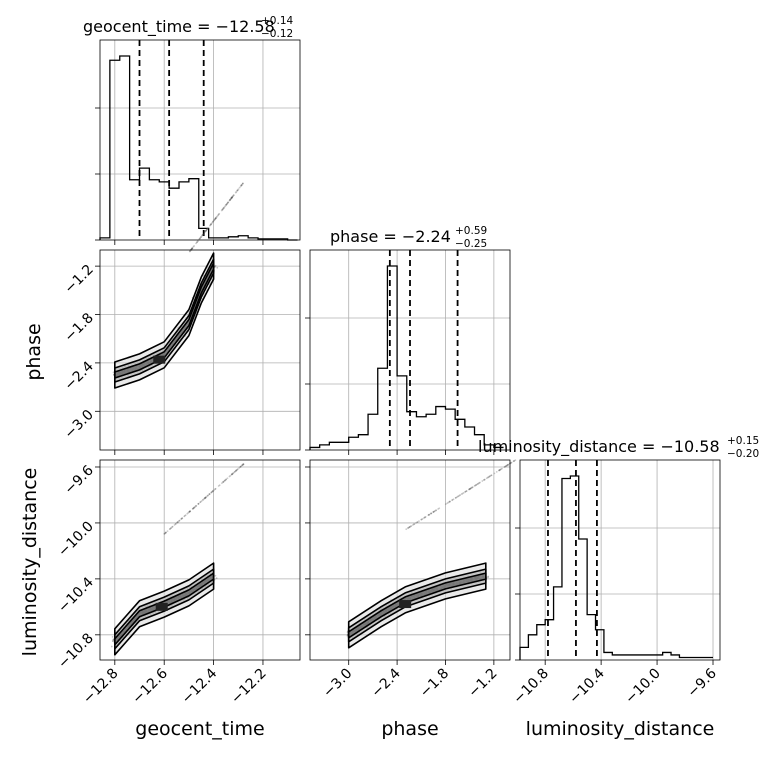 The image size is (760, 760). Describe the element at coordinates (409, 729) in the screenshot. I see `xlabel-phase: phase` at that location.